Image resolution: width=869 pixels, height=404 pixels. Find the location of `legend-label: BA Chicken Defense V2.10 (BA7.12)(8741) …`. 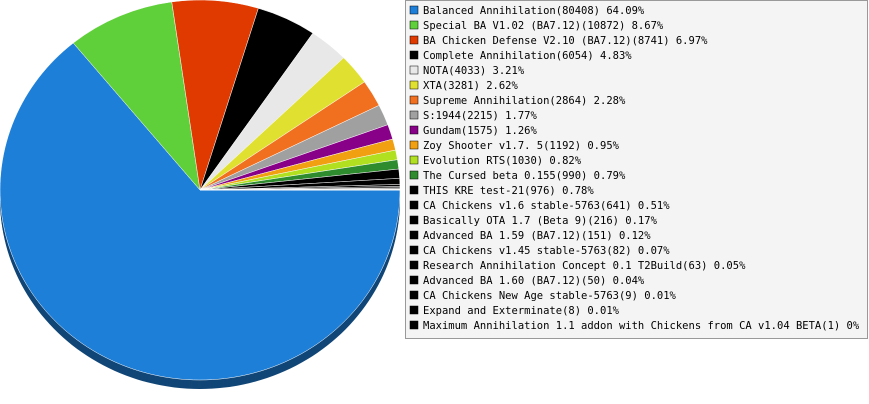

legend-label: BA Chicken Defense V2.10 (BA7.12)(8741) … is located at coordinates (565, 41).